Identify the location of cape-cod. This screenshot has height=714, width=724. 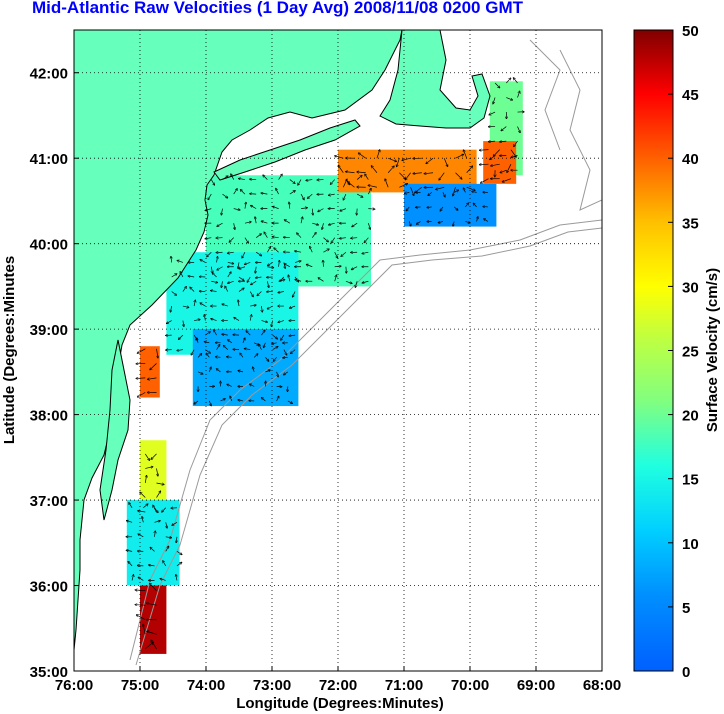
(435, 79).